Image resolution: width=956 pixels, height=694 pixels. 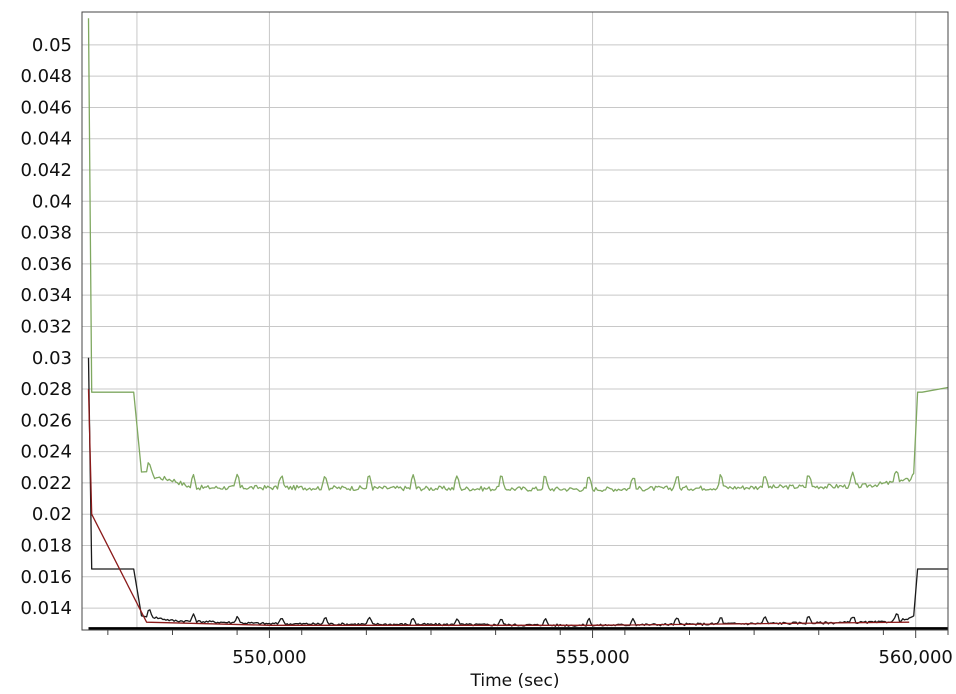 I want to click on y-tick-label: 0.028, so click(x=46, y=389).